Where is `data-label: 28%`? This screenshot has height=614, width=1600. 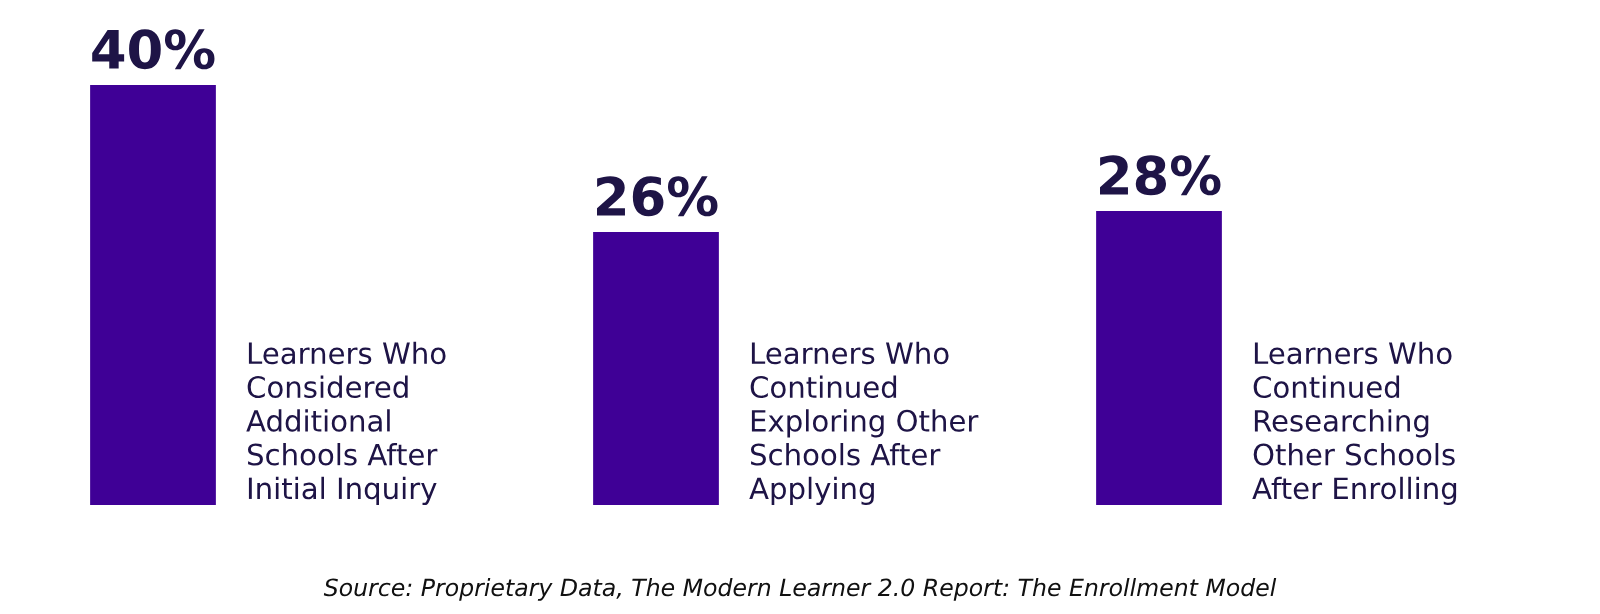
data-label: 28% is located at coordinates (1160, 175).